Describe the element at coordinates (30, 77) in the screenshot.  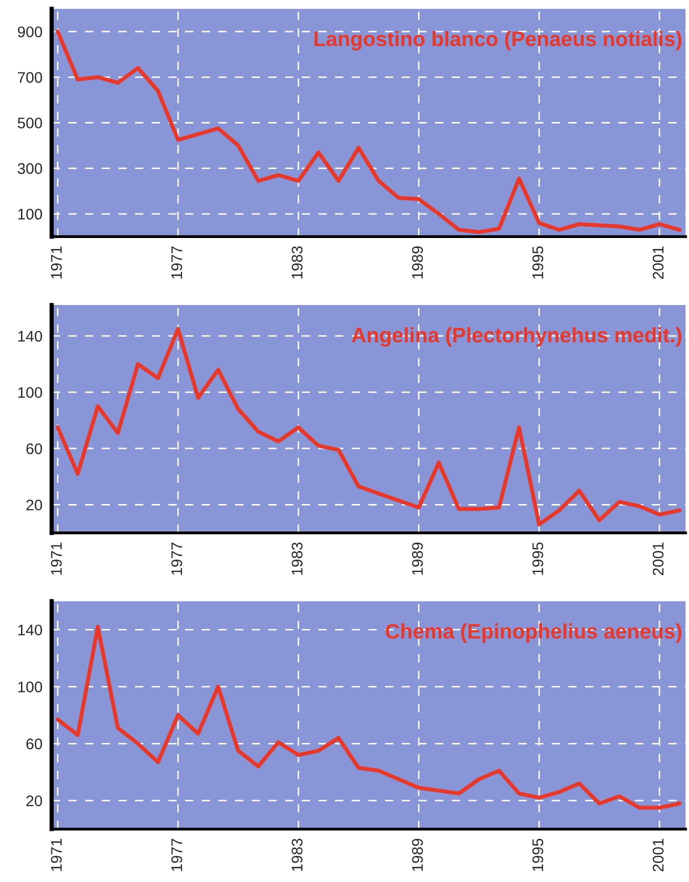
I see `y-tick-label: 700` at that location.